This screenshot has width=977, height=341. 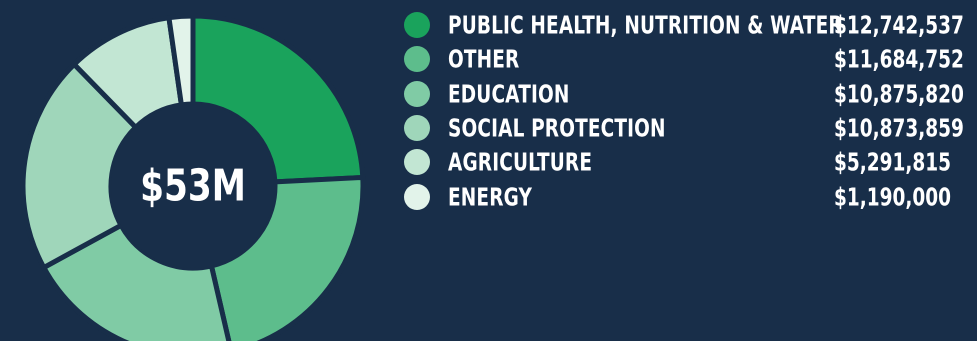 What do you see at coordinates (684, 94) in the screenshot?
I see `legend-item: EDUCATION $10,875,820` at bounding box center [684, 94].